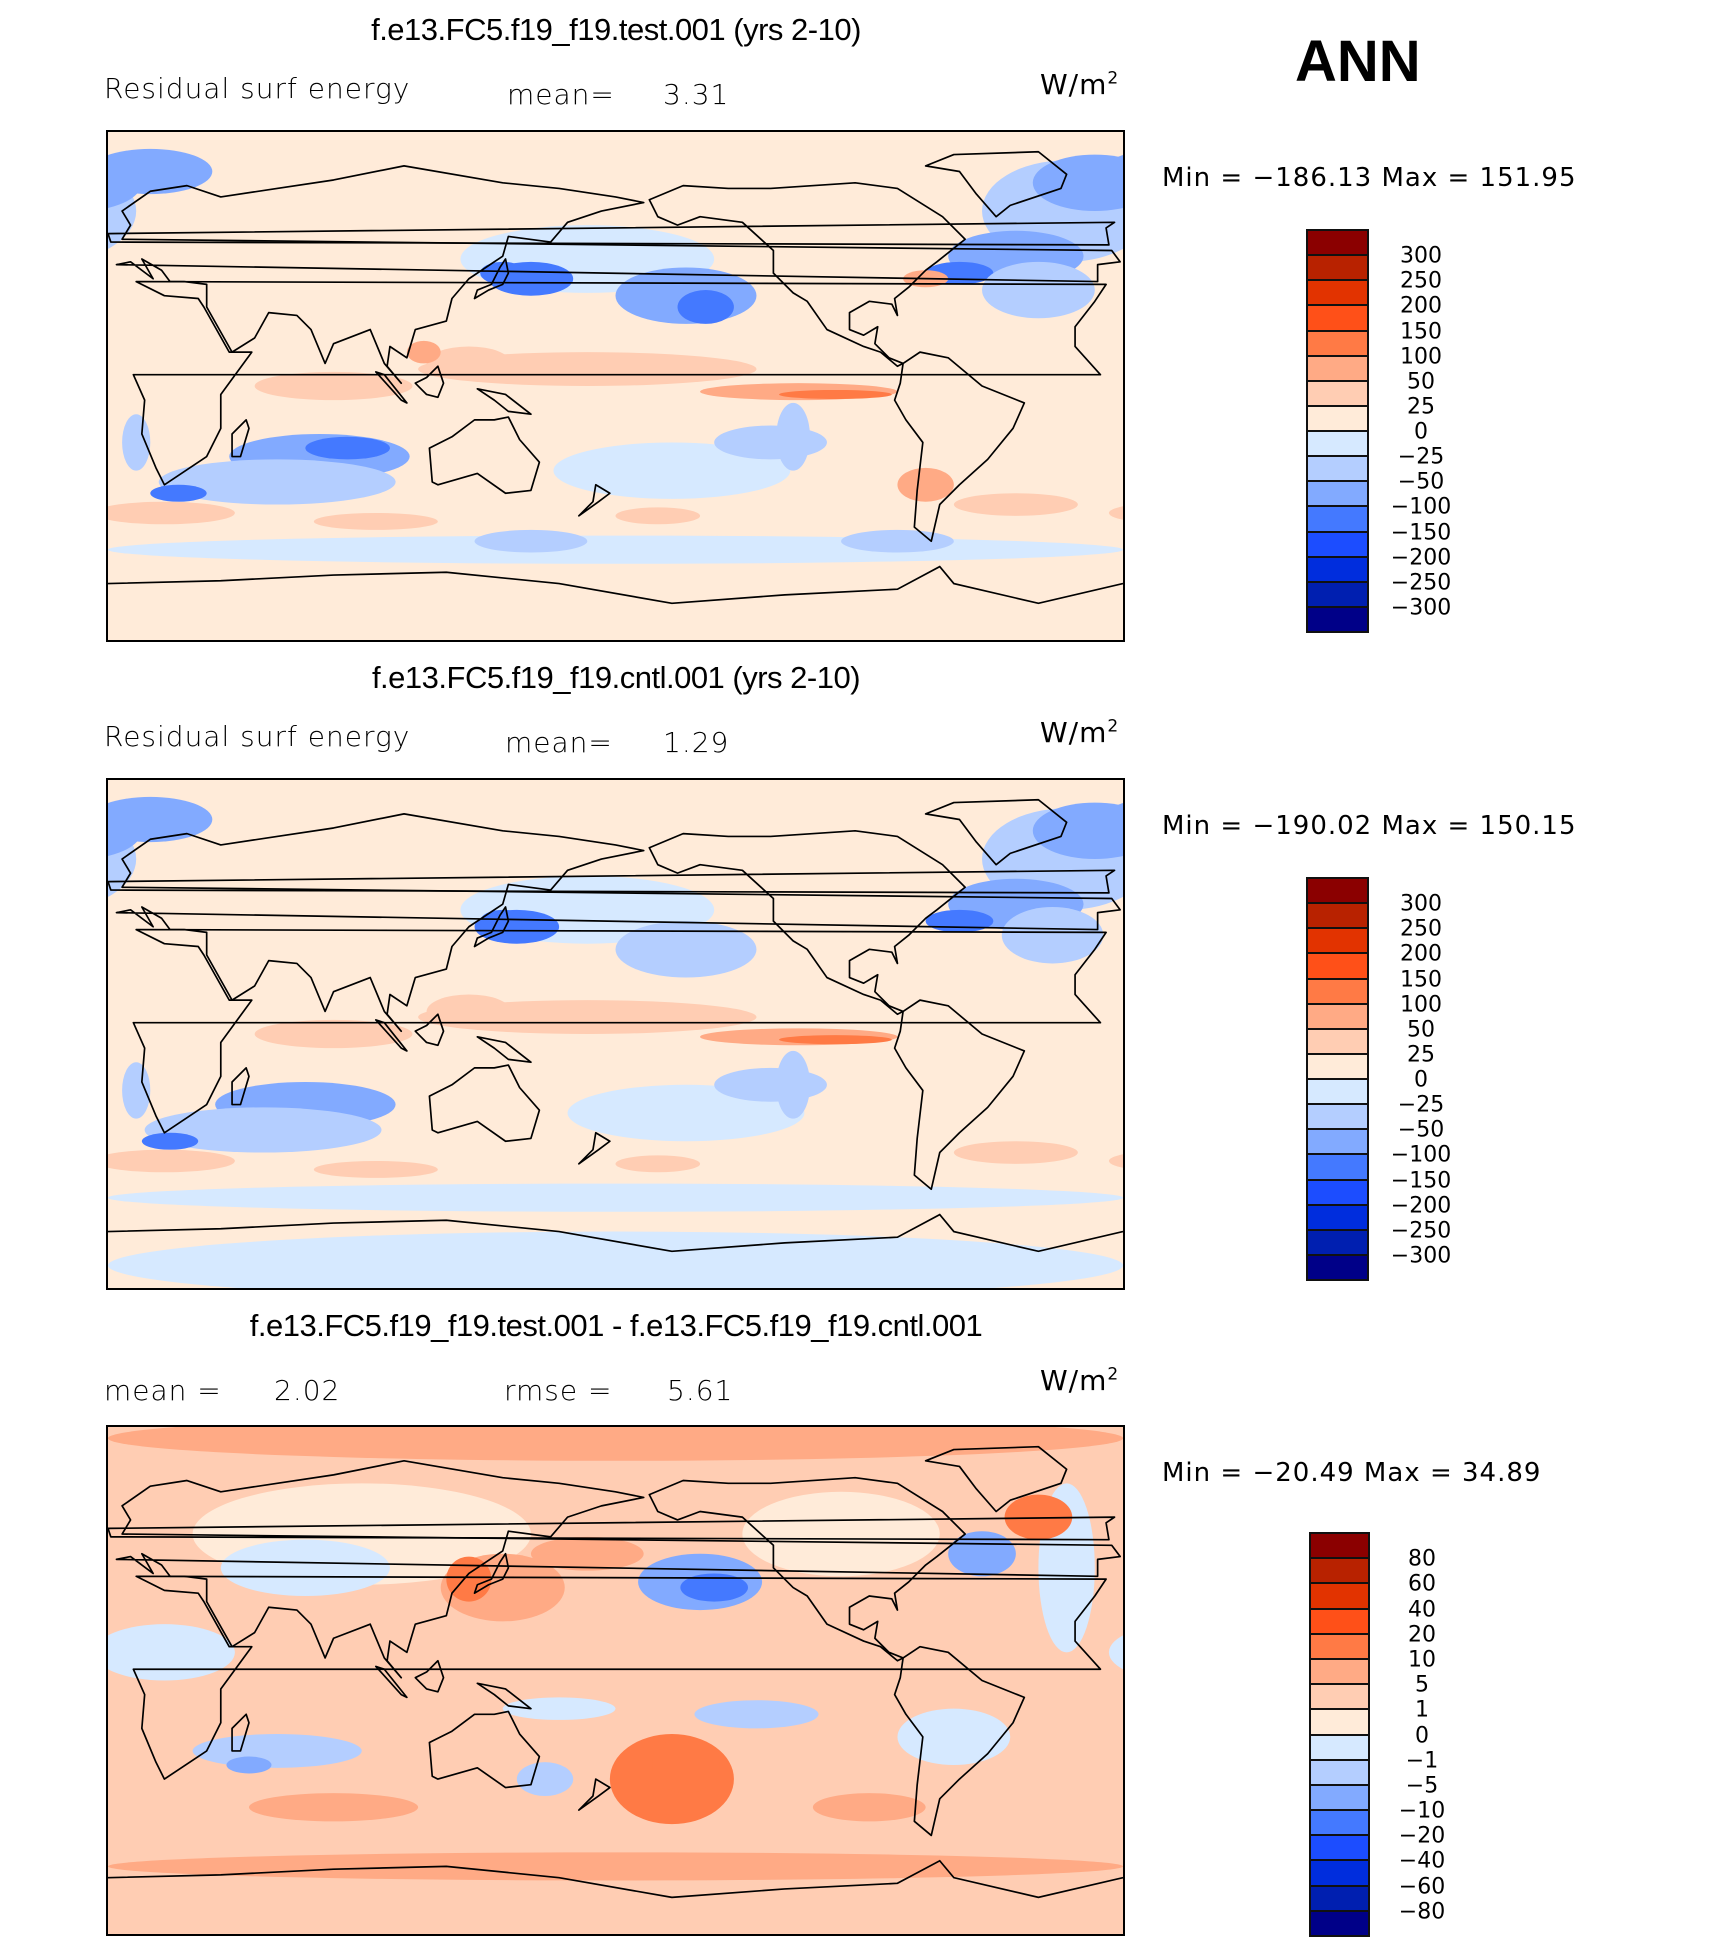  What do you see at coordinates (429, 1030) in the screenshot?
I see `coastline-borneo` at bounding box center [429, 1030].